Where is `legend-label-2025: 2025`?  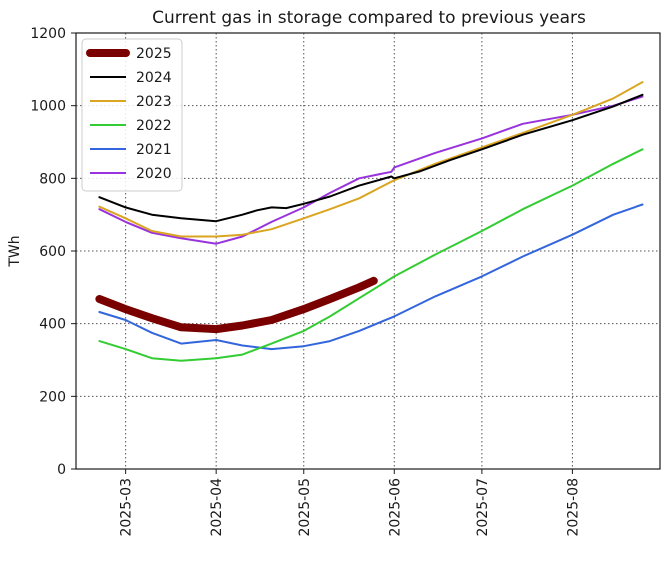 legend-label-2025: 2025 is located at coordinates (154, 54).